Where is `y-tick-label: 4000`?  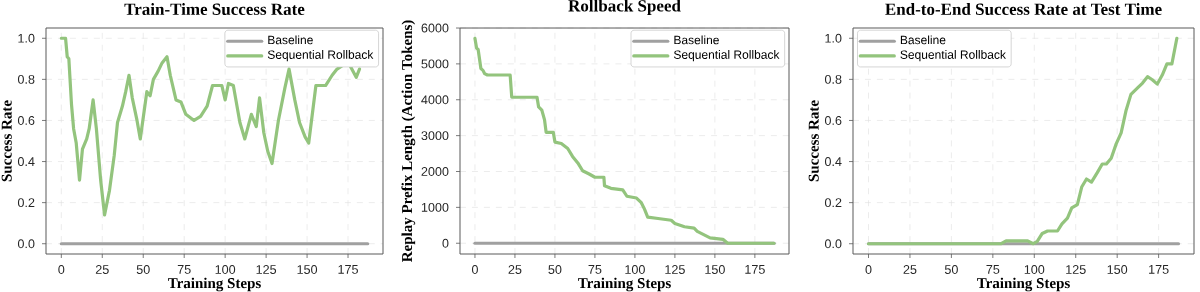 y-tick-label: 4000 is located at coordinates (435, 100).